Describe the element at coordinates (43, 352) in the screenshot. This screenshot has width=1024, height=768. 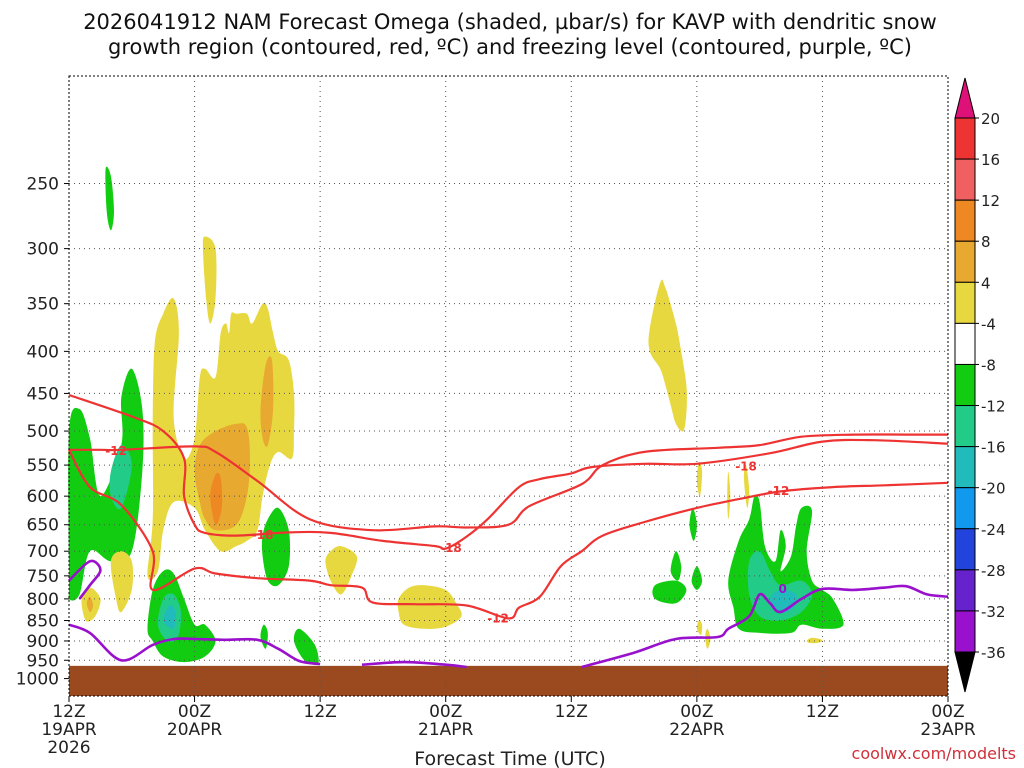
I see `y-tick-label: 400` at that location.